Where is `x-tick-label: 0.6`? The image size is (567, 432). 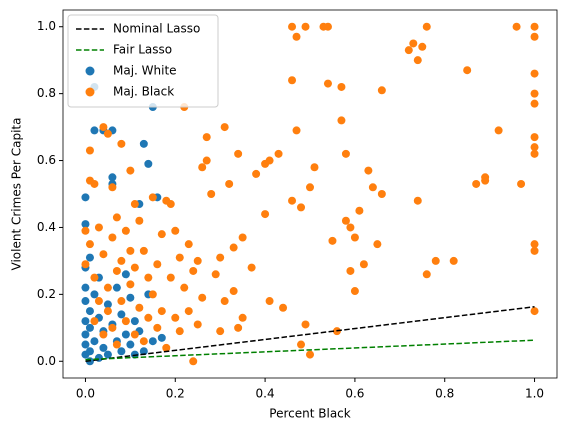 x-tick-label: 0.6 is located at coordinates (354, 394).